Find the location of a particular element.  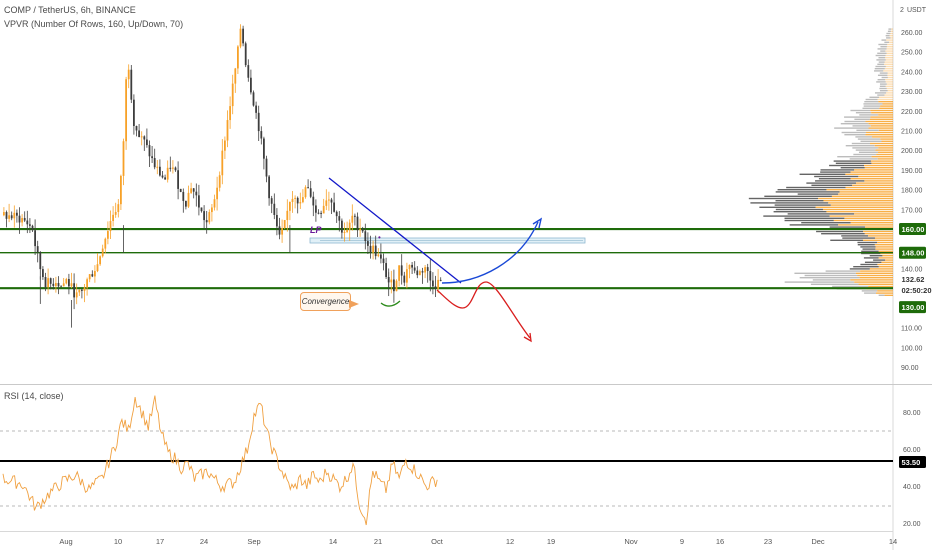

support-resistance-levels is located at coordinates (446, 258).